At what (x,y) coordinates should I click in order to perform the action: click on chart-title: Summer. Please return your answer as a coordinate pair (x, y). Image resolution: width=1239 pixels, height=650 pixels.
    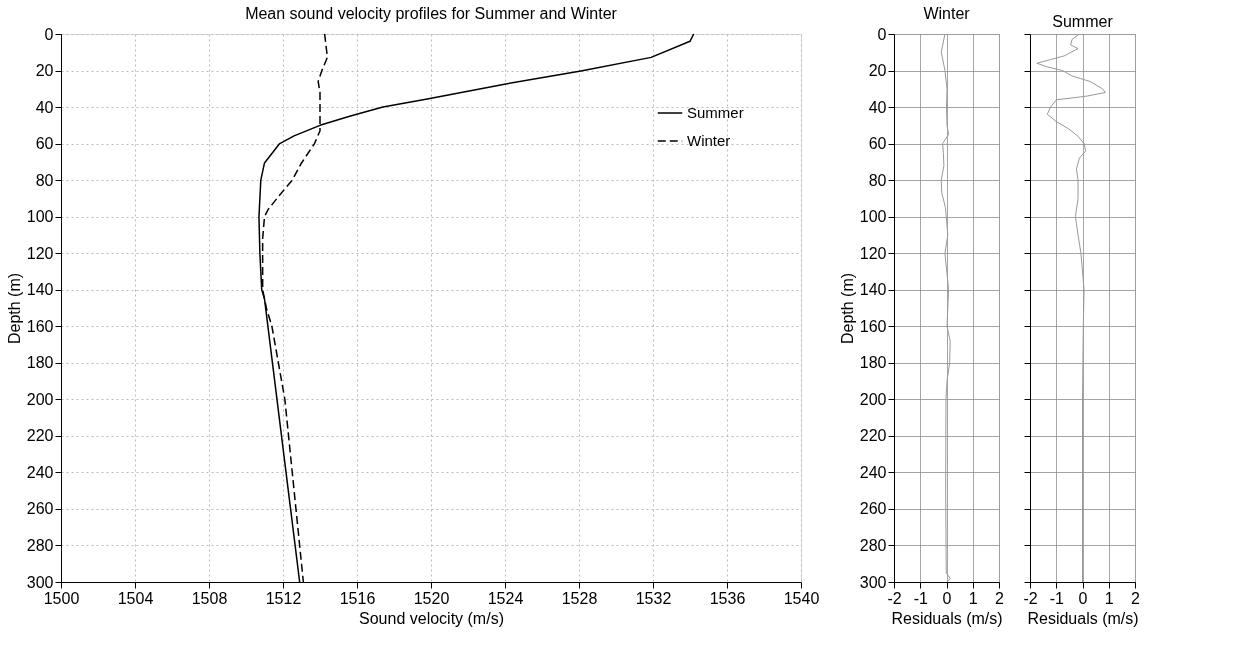
    Looking at the image, I should click on (1083, 21).